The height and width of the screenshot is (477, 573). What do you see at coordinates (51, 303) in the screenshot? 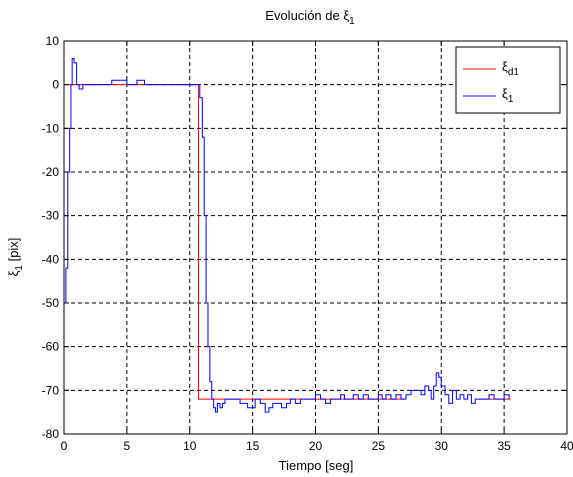
I see `y-tick-label: -50` at bounding box center [51, 303].